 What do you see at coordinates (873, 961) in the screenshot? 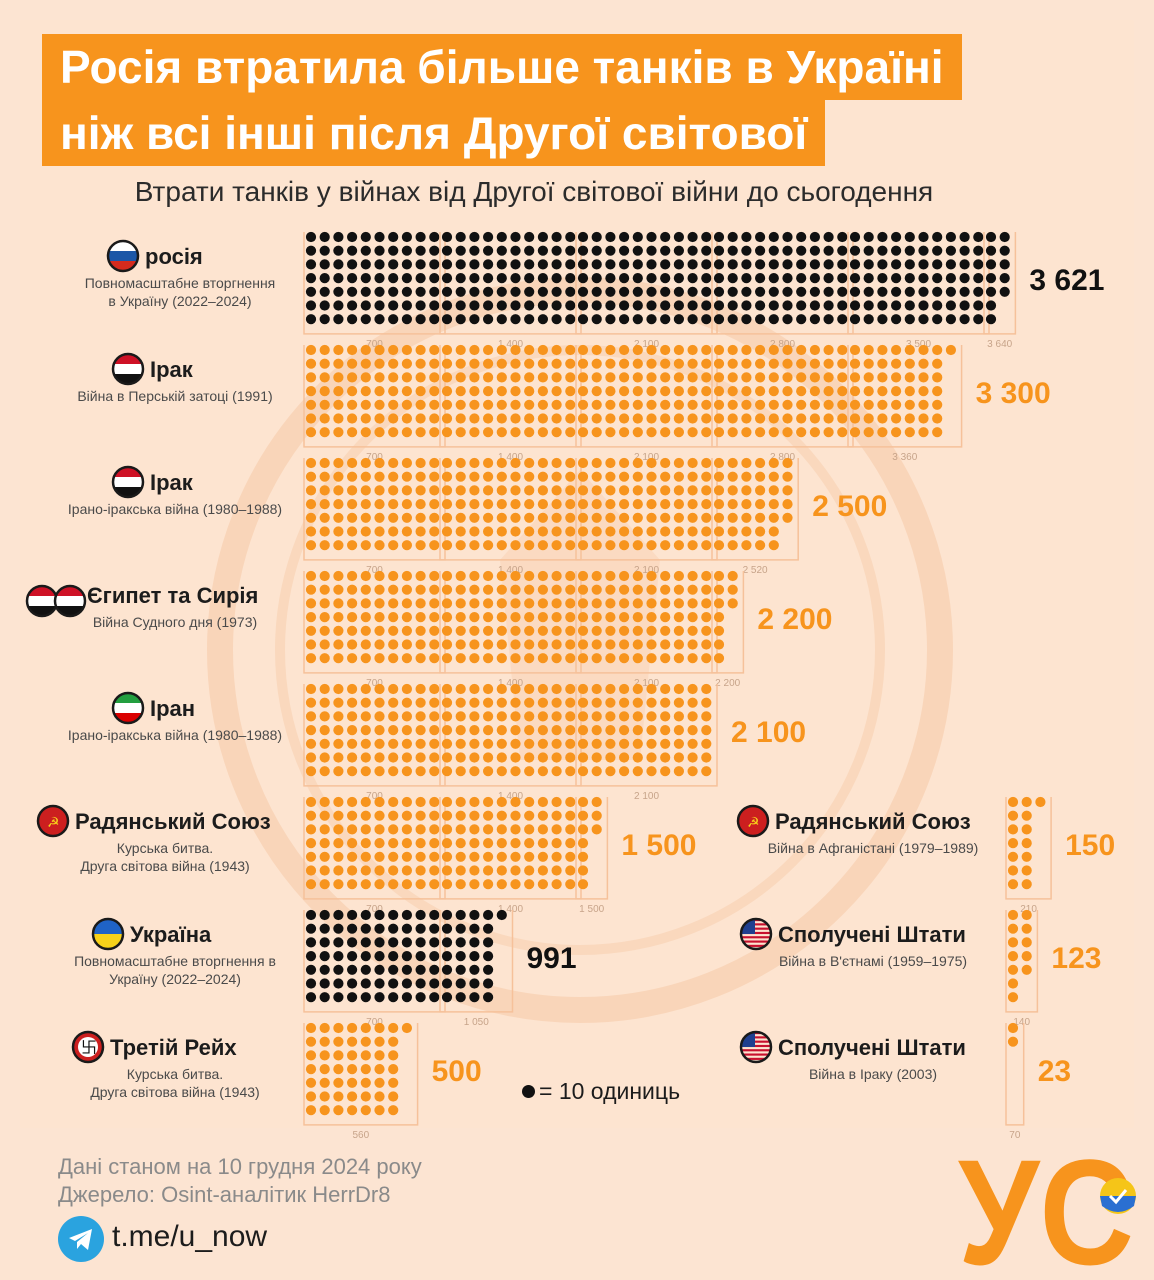
I see `war-description: Війна в В'єтнамі (1959–1975)` at bounding box center [873, 961].